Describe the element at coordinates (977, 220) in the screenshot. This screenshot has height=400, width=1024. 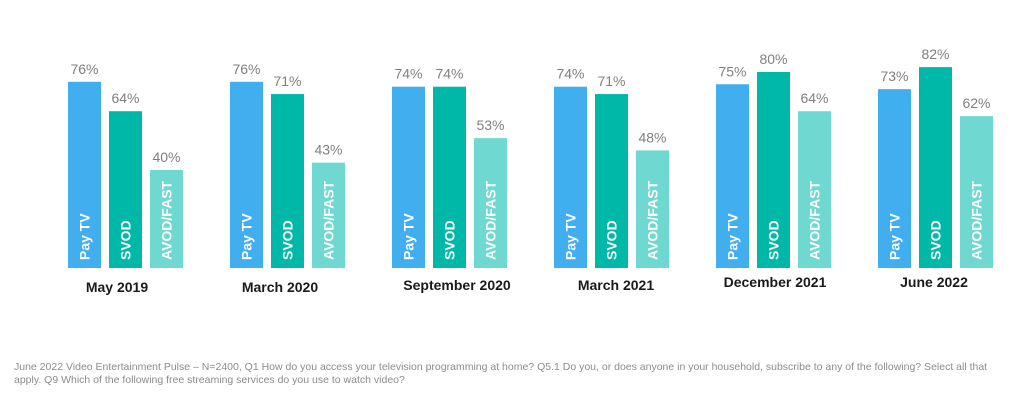
I see `bar-name-label-june-2022-avod-fast: AVOD/FAST` at that location.